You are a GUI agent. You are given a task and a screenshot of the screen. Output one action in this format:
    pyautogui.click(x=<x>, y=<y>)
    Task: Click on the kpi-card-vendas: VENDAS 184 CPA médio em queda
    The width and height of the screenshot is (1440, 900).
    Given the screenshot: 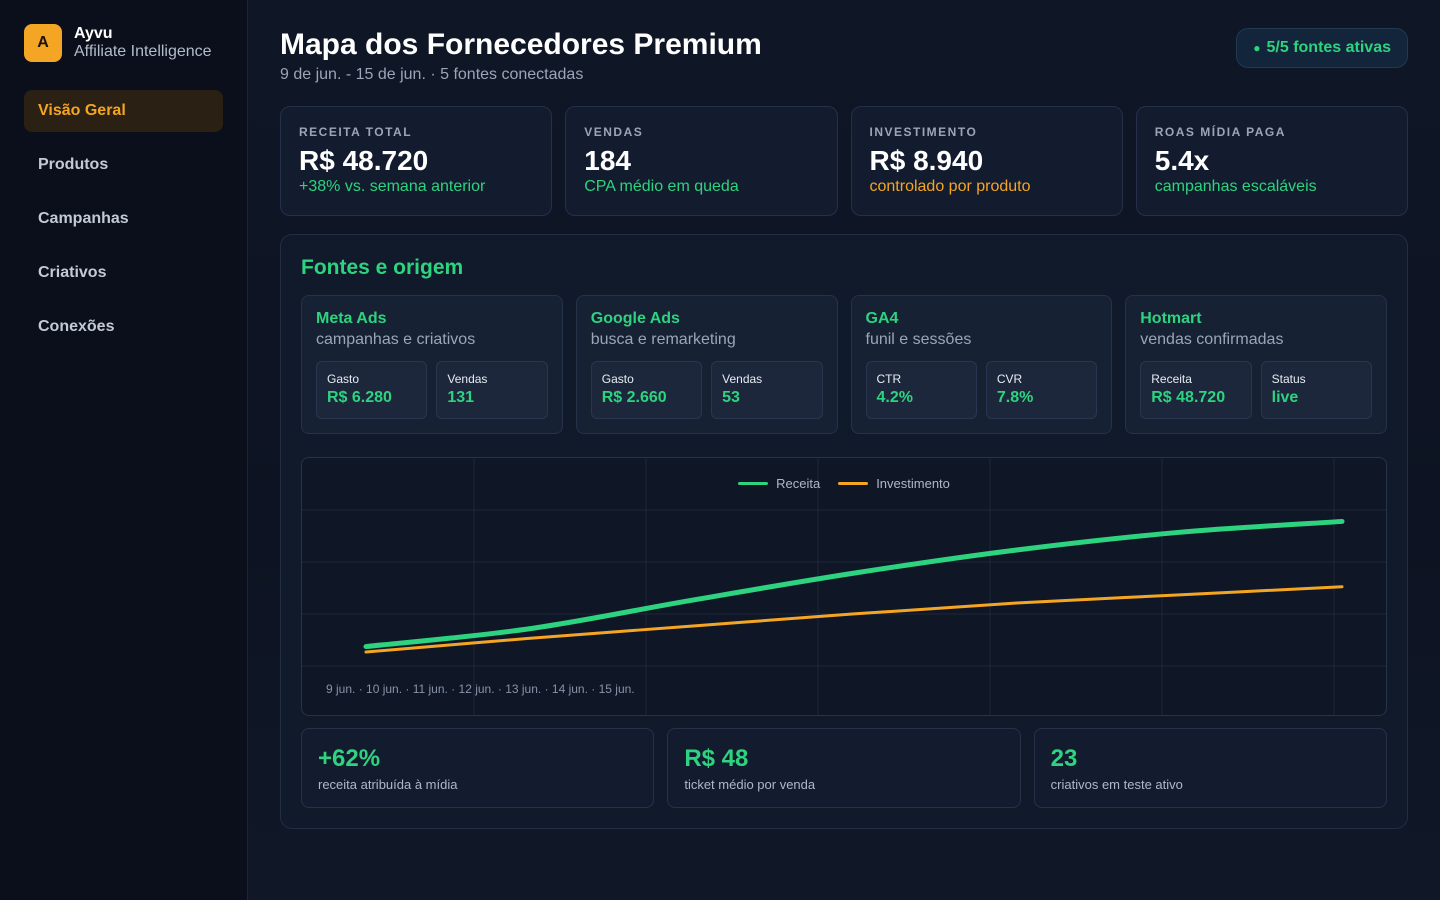 What is the action you would take?
    pyautogui.click(x=701, y=161)
    